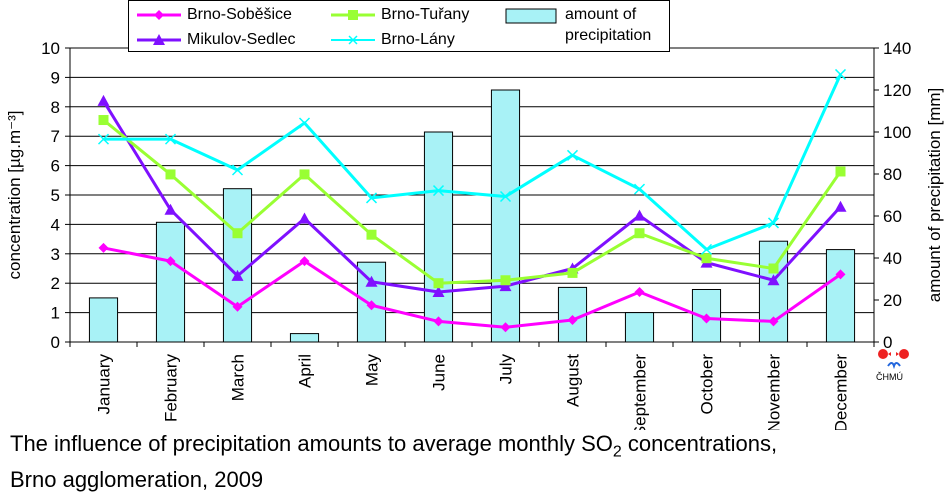 The height and width of the screenshot is (500, 950). What do you see at coordinates (159, 39) in the screenshot?
I see `legend-swatch-mikulov-sedlec` at bounding box center [159, 39].